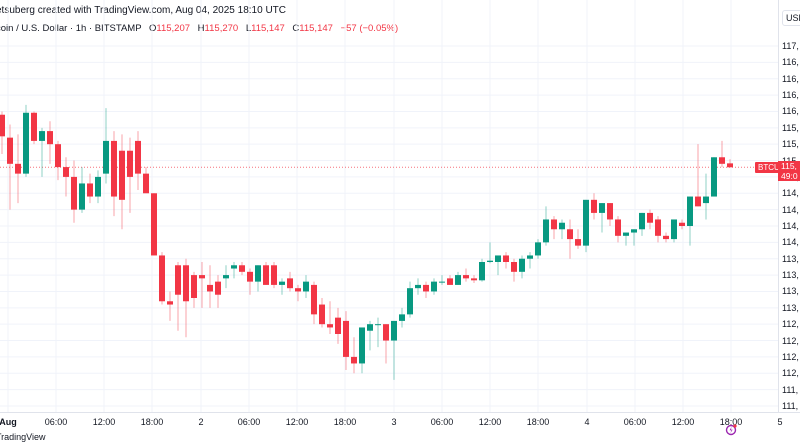 The image size is (800, 445). What do you see at coordinates (731, 430) in the screenshot?
I see `event-marker-icon` at bounding box center [731, 430].